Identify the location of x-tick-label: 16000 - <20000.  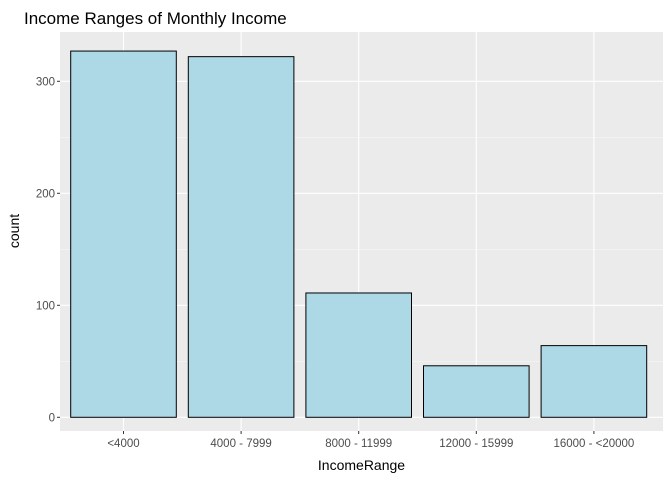
(593, 444).